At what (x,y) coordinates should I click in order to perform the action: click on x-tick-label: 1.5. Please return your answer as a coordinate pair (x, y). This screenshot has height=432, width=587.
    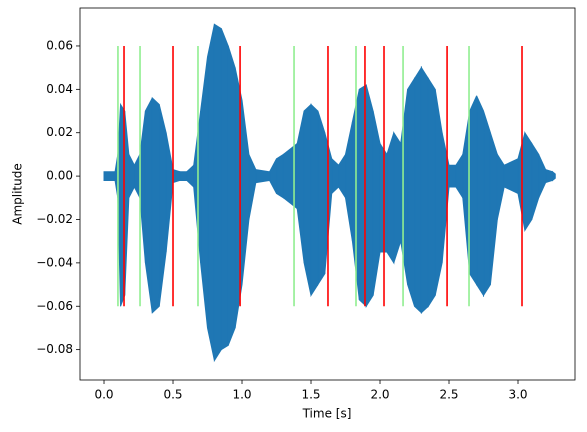
    Looking at the image, I should click on (310, 395).